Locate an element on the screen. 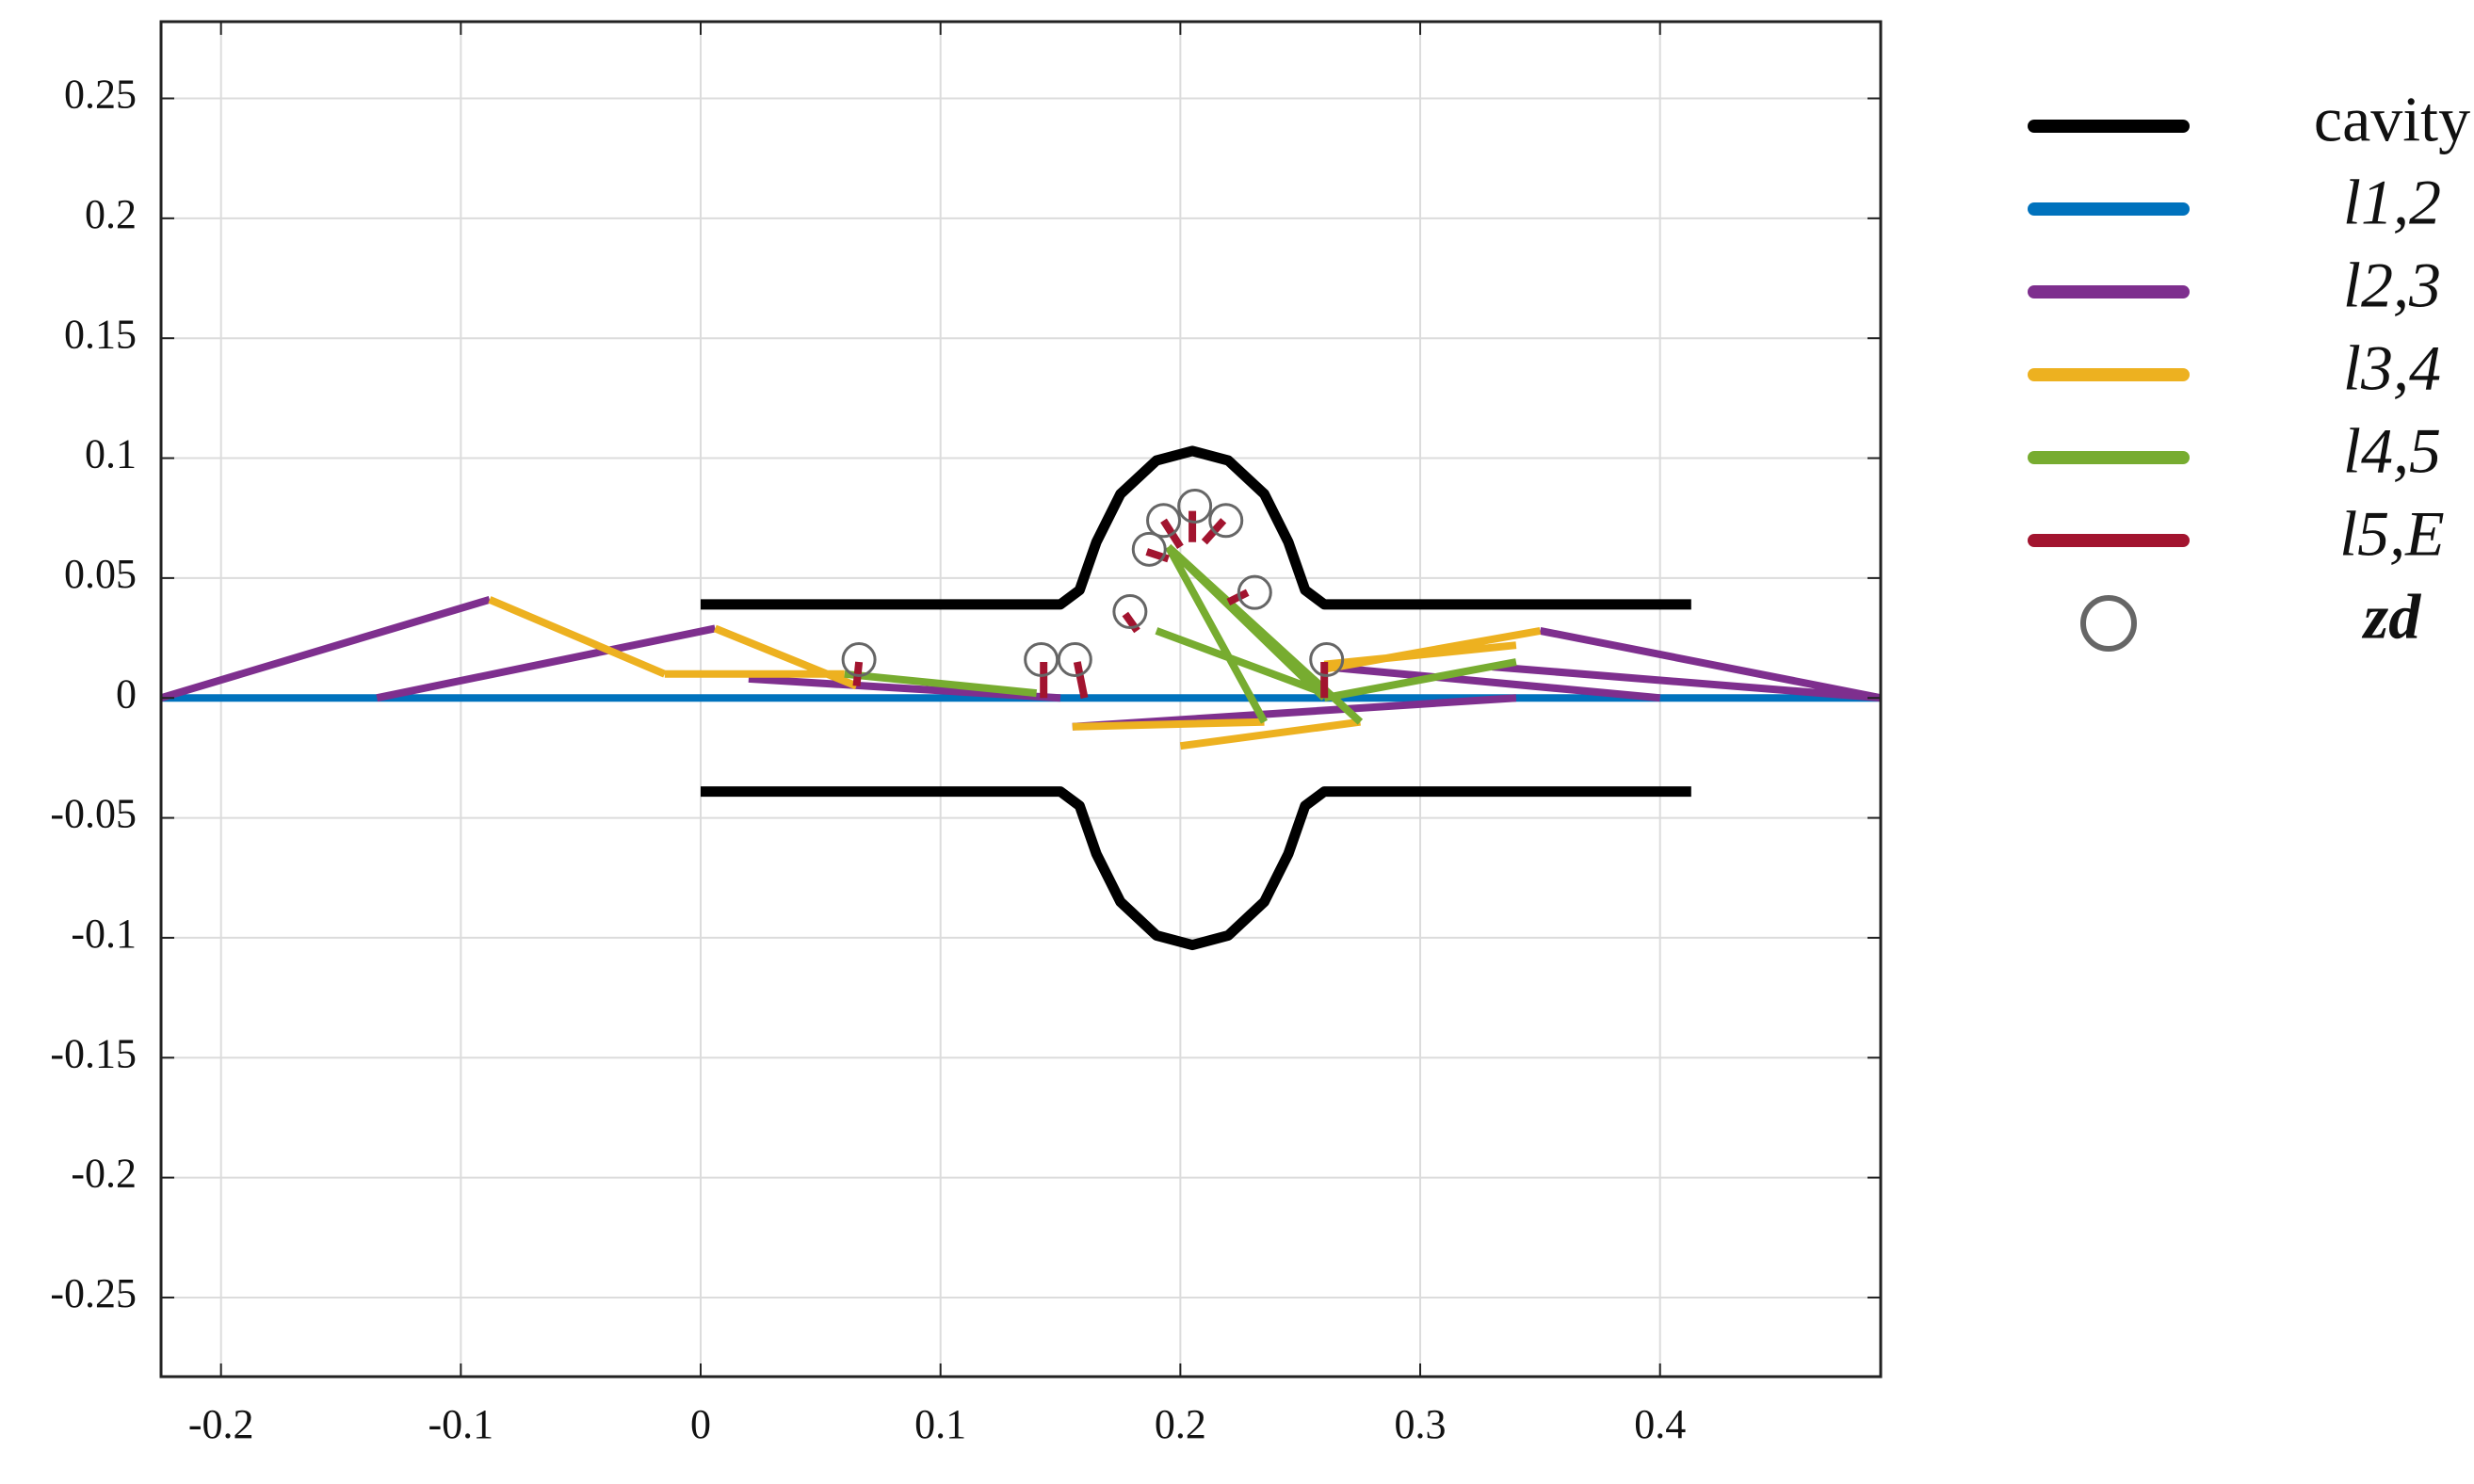  y-tick-label: 0 is located at coordinates (126, 693).